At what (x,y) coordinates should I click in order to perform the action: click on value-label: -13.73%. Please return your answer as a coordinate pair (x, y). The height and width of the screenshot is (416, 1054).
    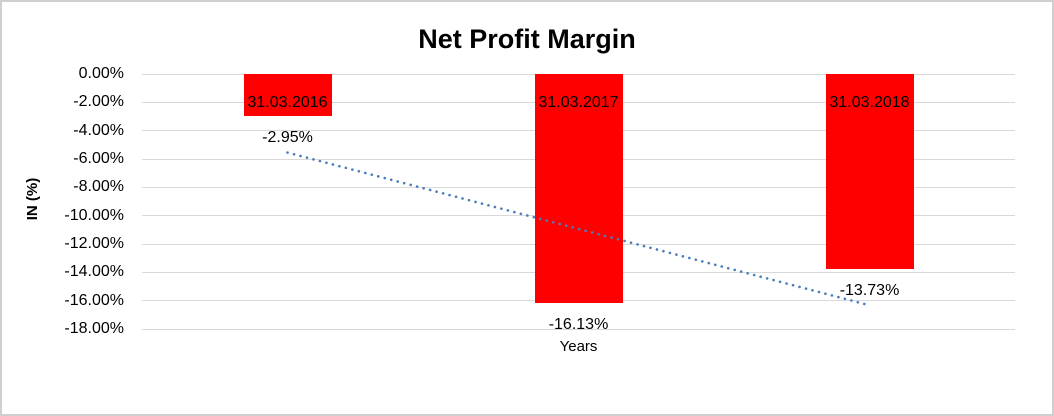
    Looking at the image, I should click on (869, 290).